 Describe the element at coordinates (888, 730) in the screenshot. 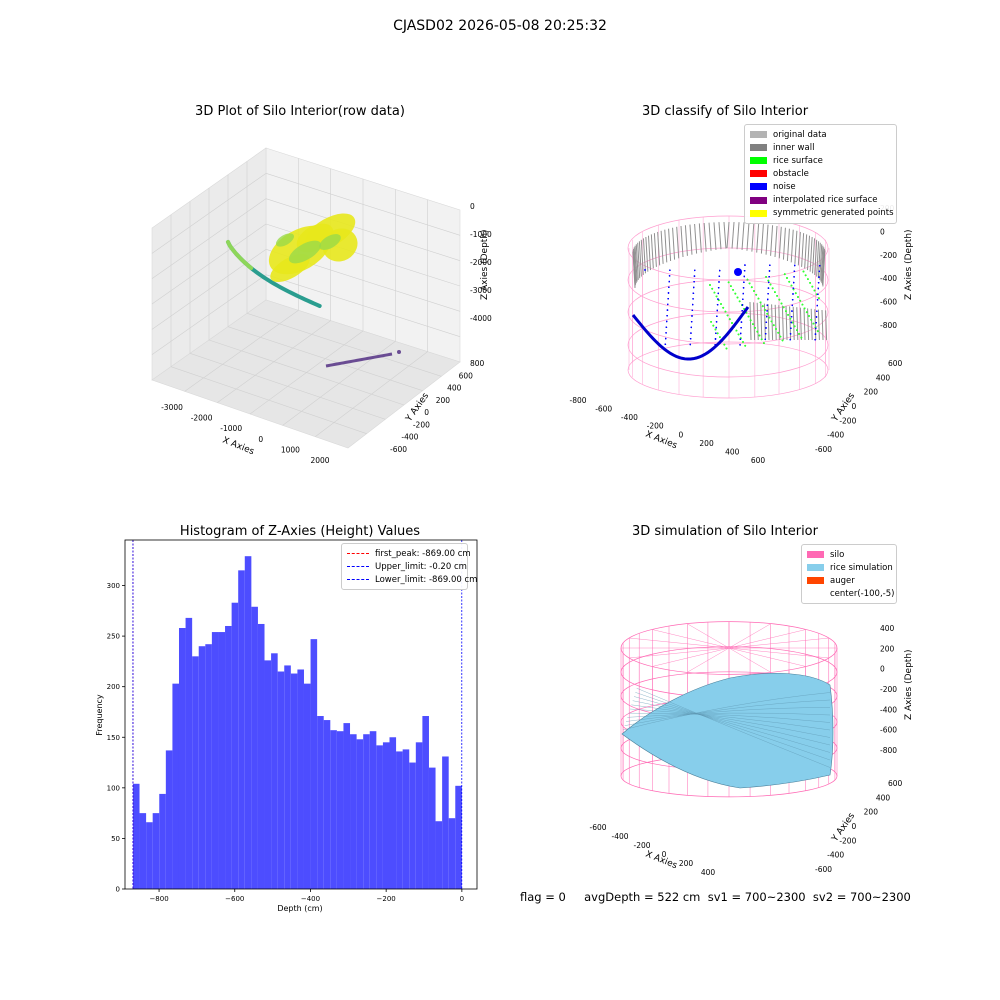

I see `simulation-z-tick-label: -600` at that location.